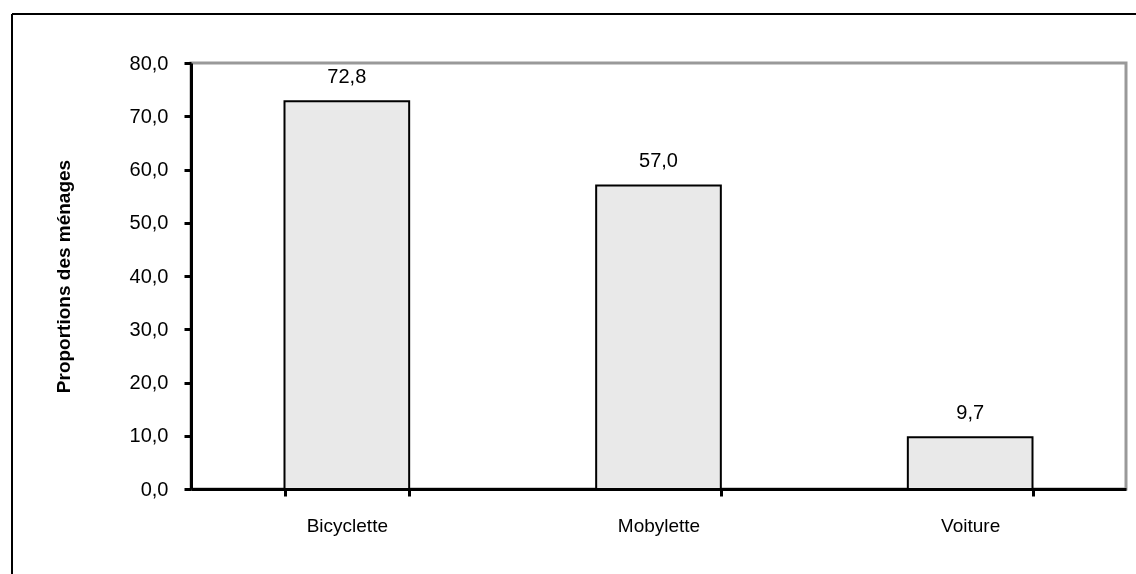 The image size is (1136, 574). Describe the element at coordinates (149, 328) in the screenshot. I see `y-tick-label: 30,0` at that location.